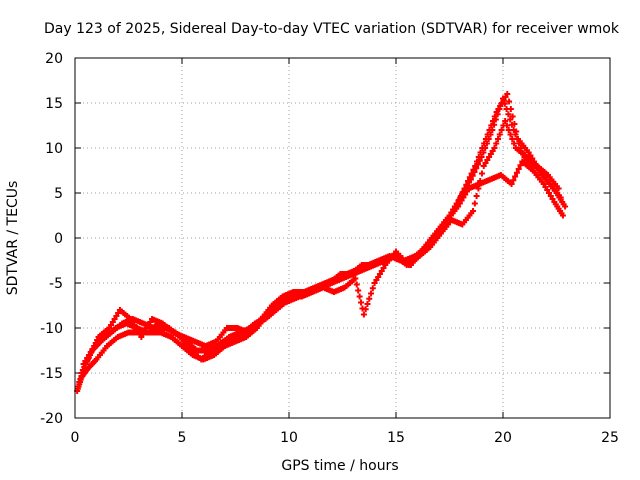 The height and width of the screenshot is (480, 640). Describe the element at coordinates (54, 104) in the screenshot. I see `y-tick-label: 15` at that location.